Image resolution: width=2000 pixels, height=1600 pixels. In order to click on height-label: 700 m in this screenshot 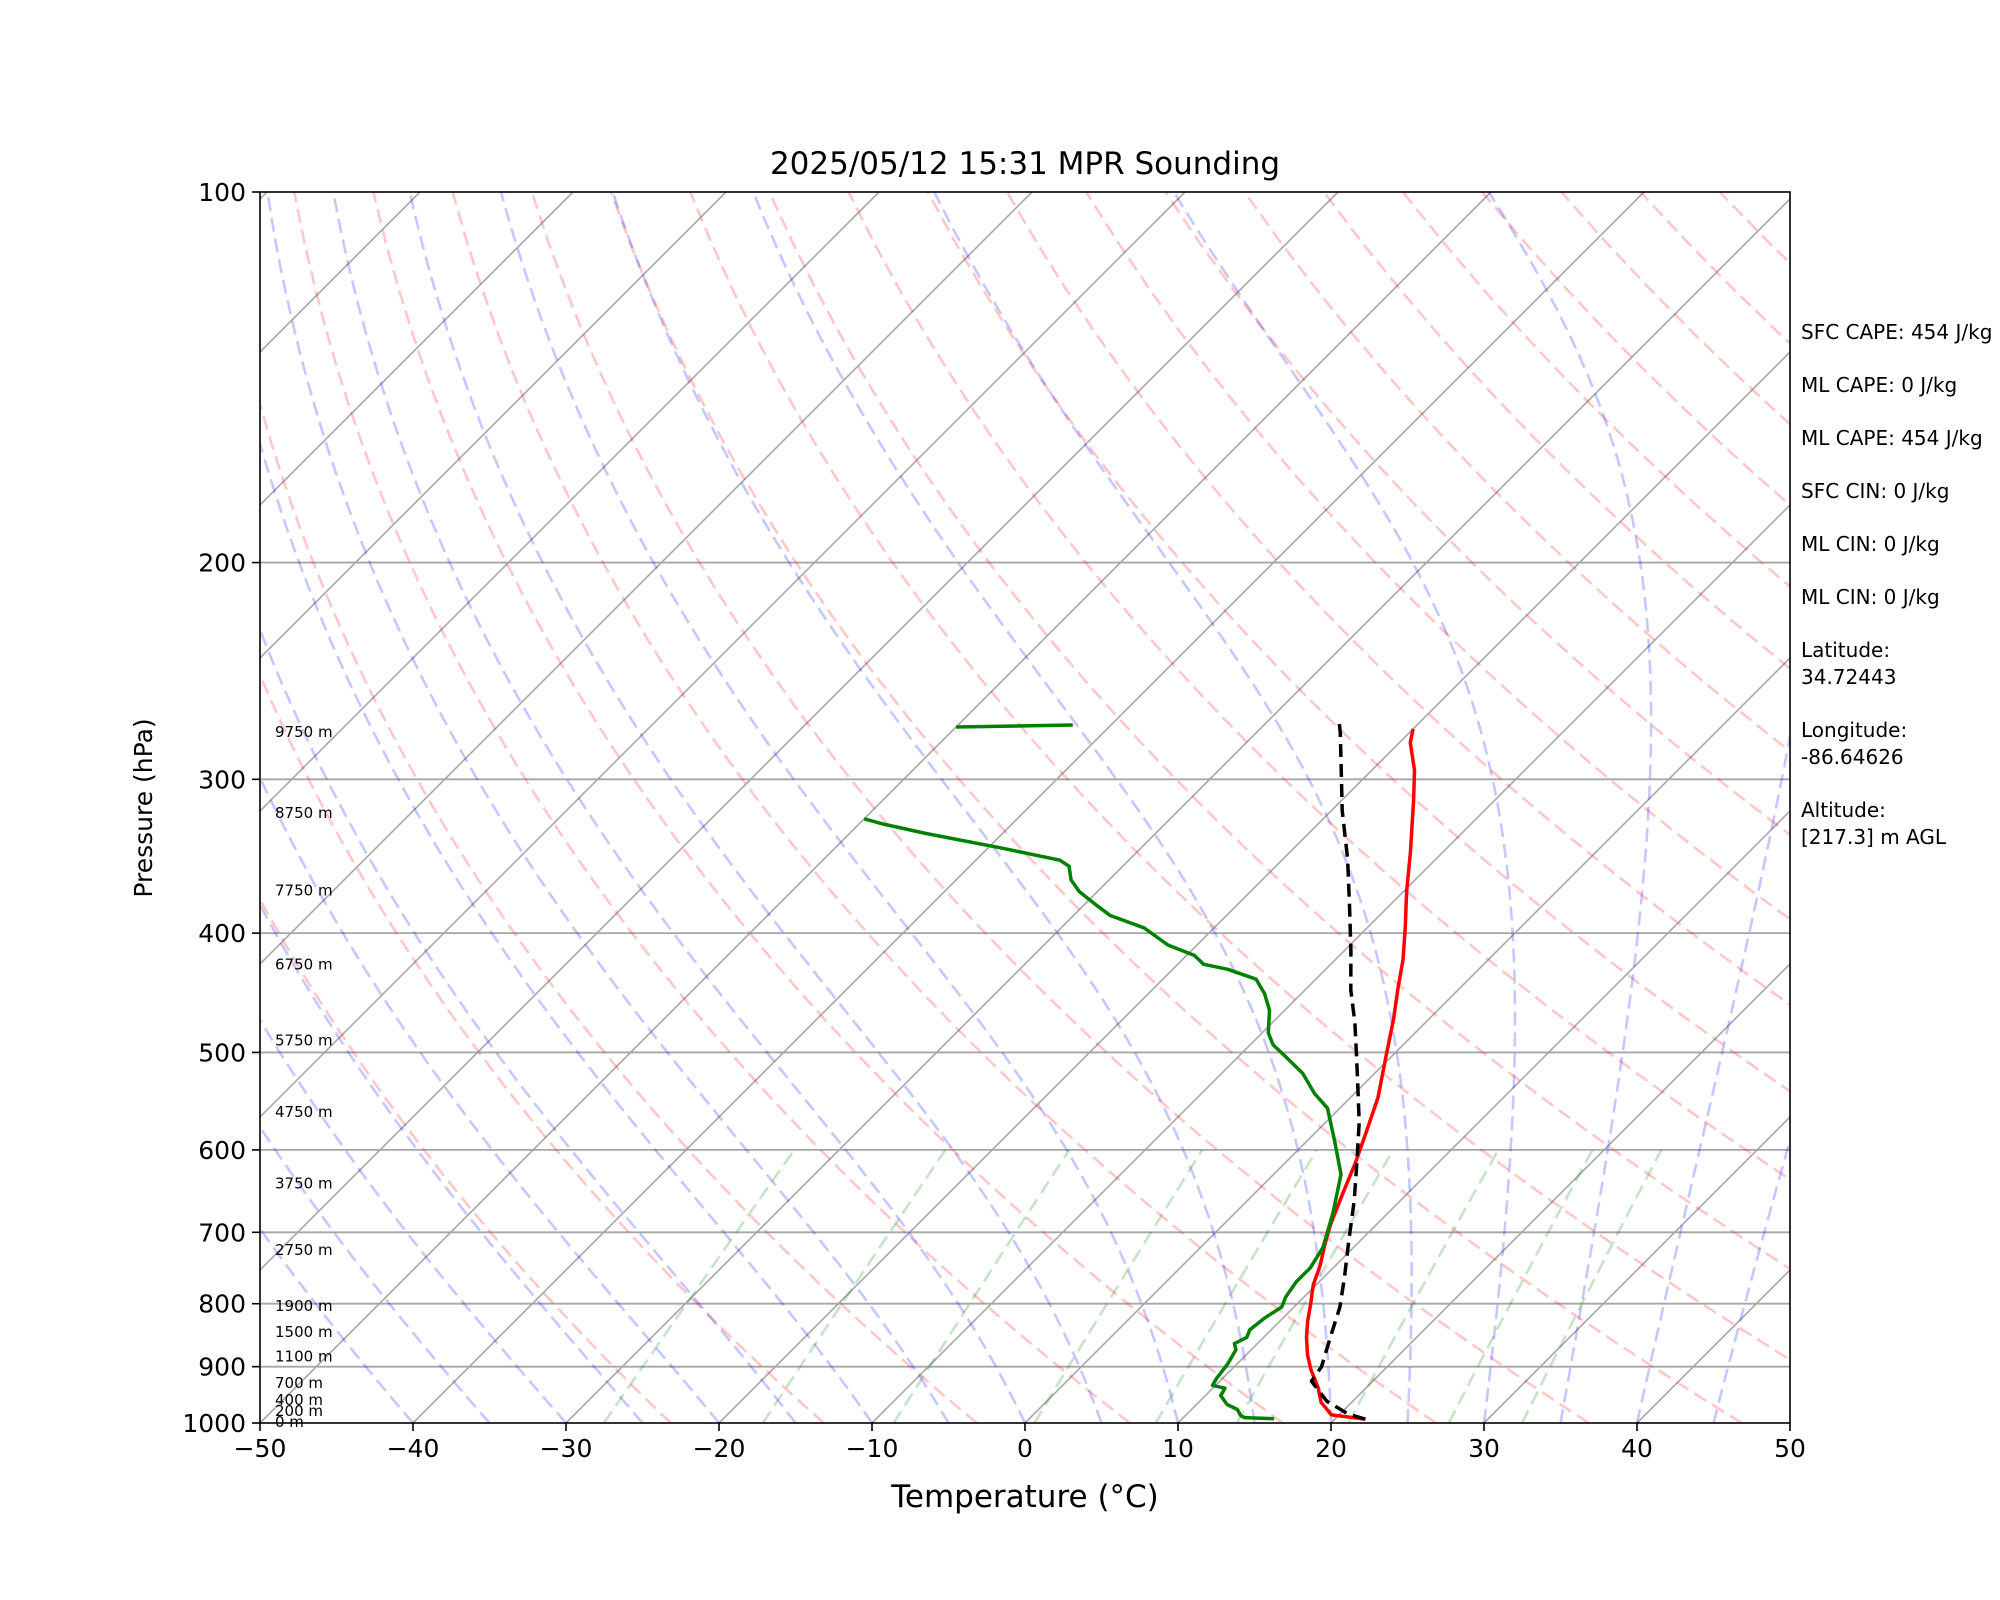, I will do `click(299, 1383)`.